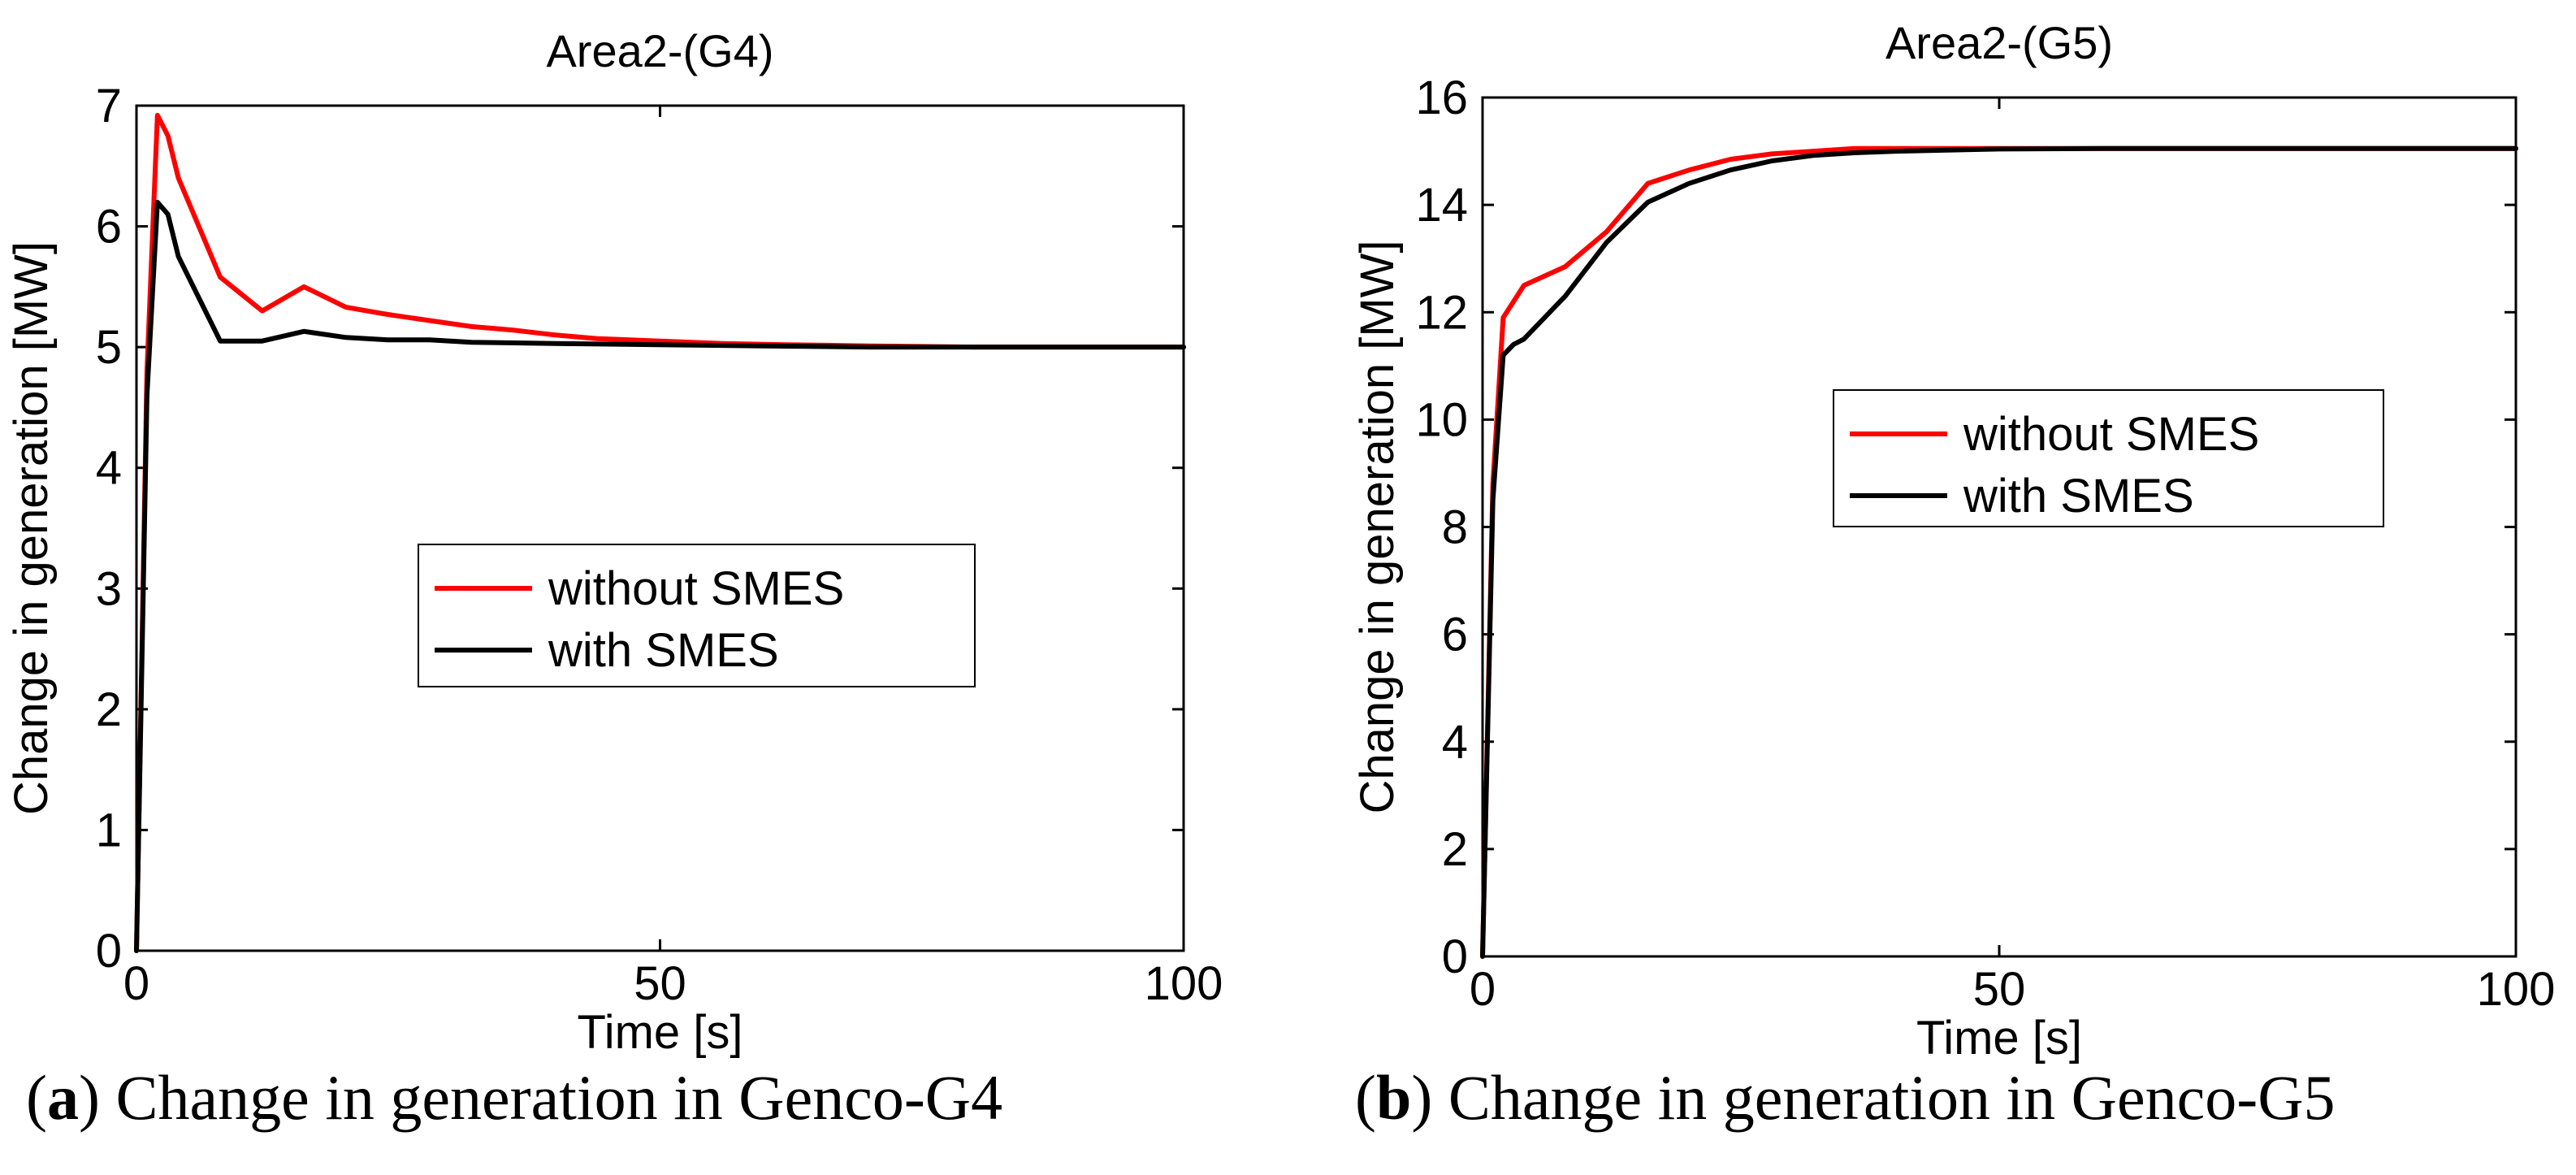 This screenshot has width=2576, height=1175. What do you see at coordinates (1999, 990) in the screenshot?
I see `chart-2-xtick-label: 50` at bounding box center [1999, 990].